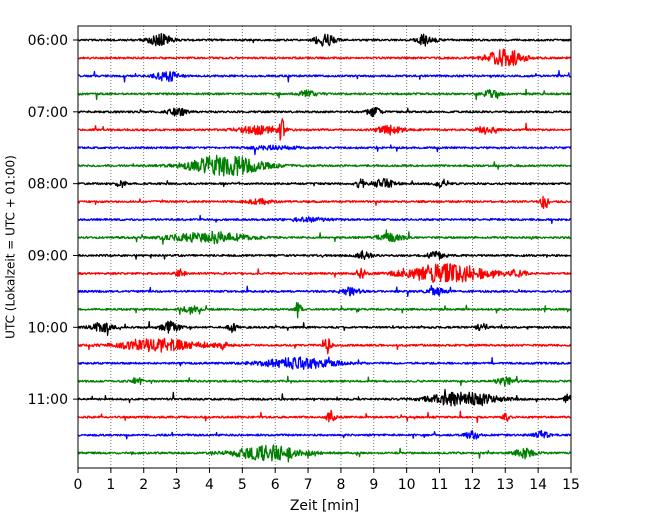 The width and height of the screenshot is (650, 520). What do you see at coordinates (340, 485) in the screenshot?
I see `x-tick-label: 8` at bounding box center [340, 485].